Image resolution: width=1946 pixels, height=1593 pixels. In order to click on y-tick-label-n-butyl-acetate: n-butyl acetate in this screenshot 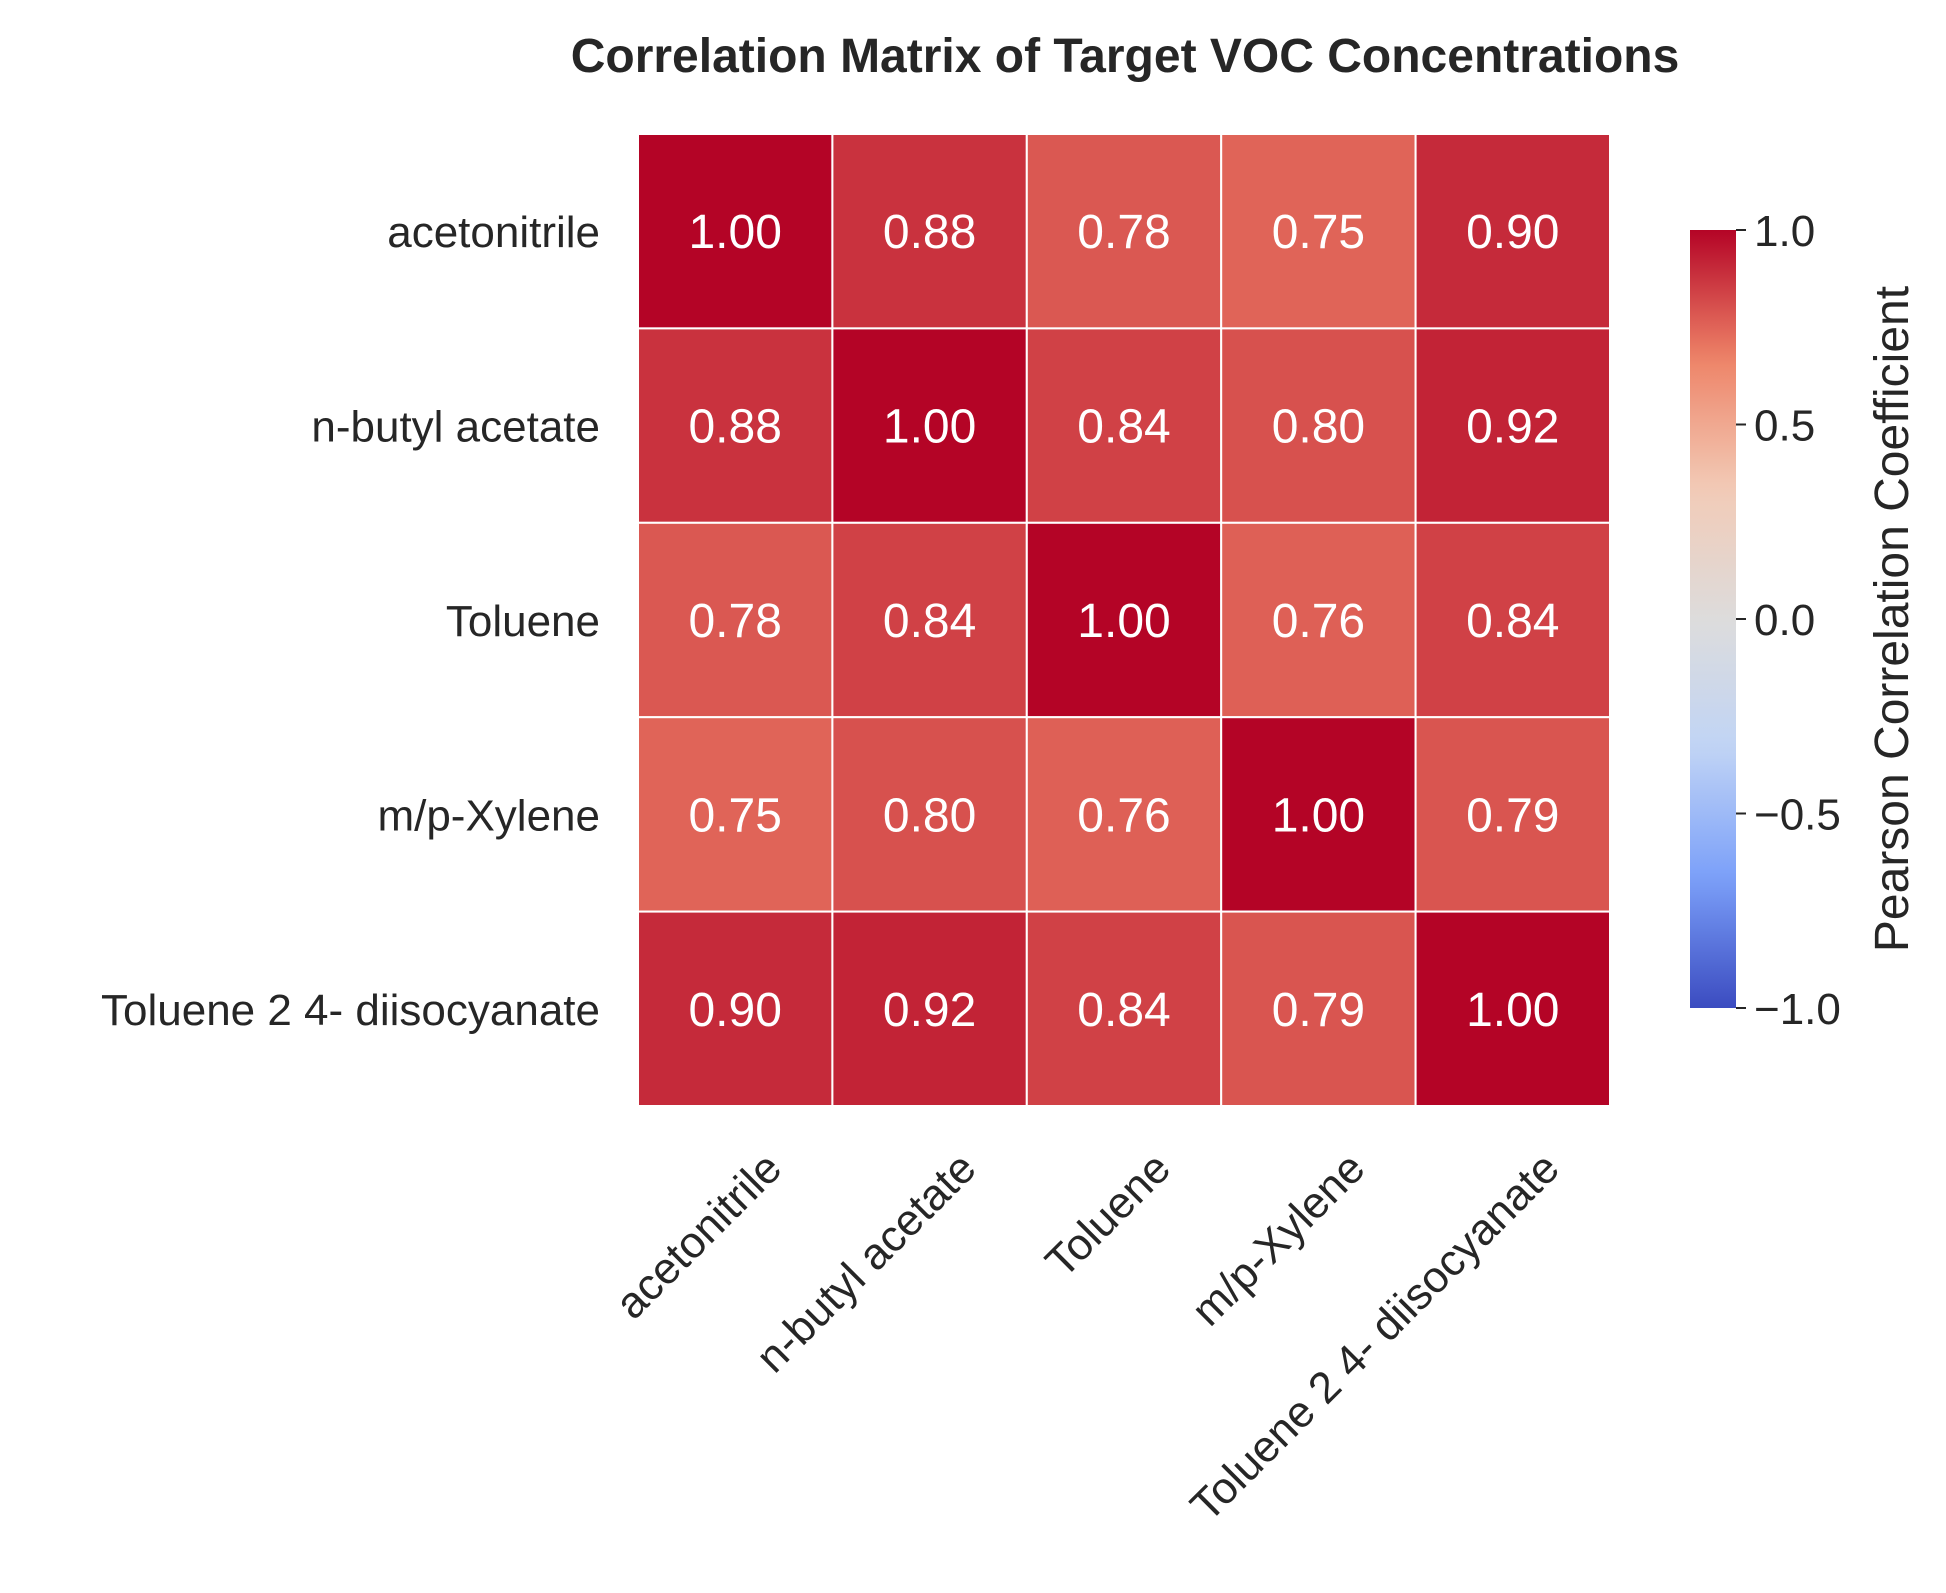, I will do `click(455, 427)`.